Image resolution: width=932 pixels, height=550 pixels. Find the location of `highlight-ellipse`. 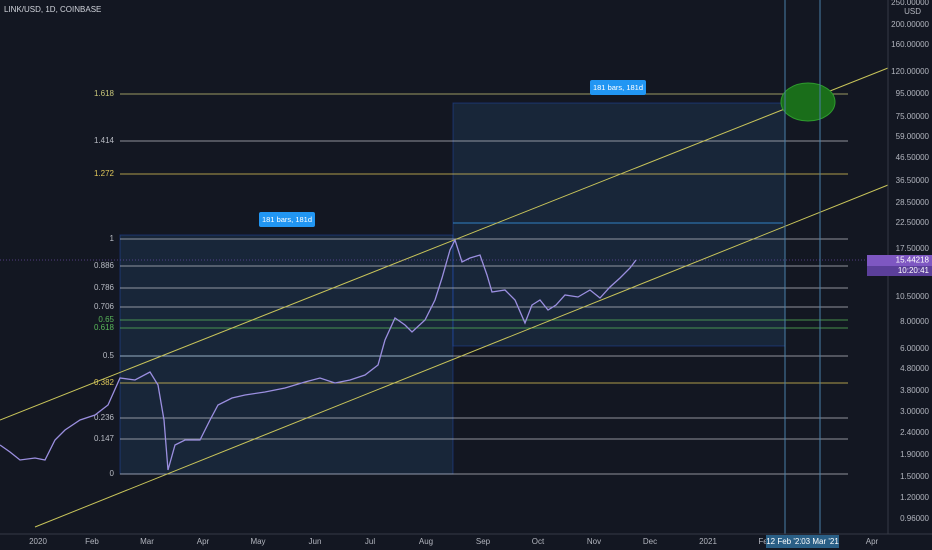

highlight-ellipse is located at coordinates (808, 102).